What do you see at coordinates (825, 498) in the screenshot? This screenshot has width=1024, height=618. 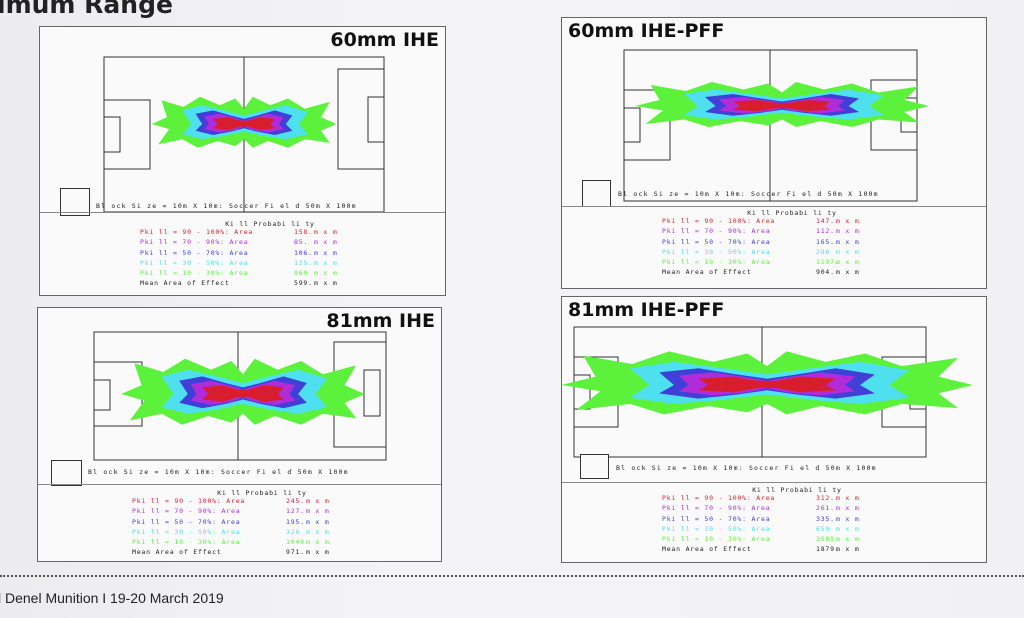 I see `legend-value: 312.` at bounding box center [825, 498].